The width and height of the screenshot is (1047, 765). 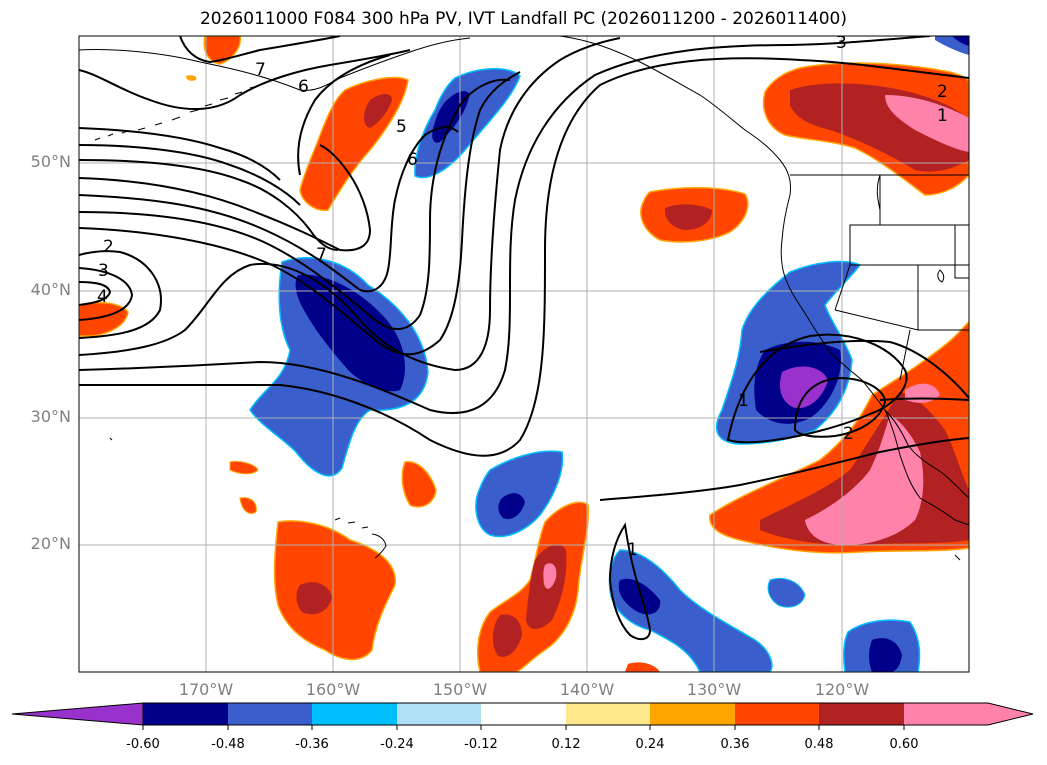 I want to click on colorbar-tick-label: 0.12, so click(x=566, y=744).